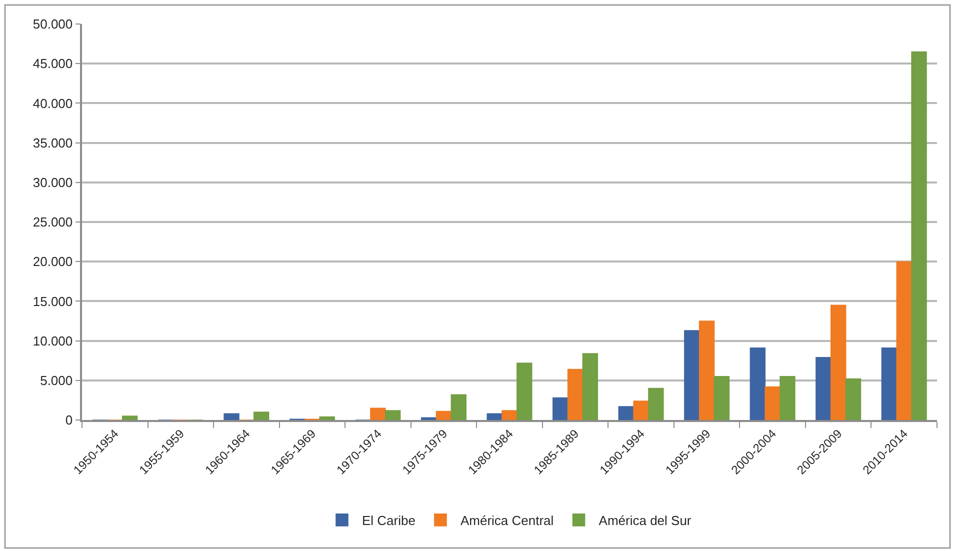 This screenshot has width=955, height=551. What do you see at coordinates (507, 520) in the screenshot?
I see `legend-label: América Central` at bounding box center [507, 520].